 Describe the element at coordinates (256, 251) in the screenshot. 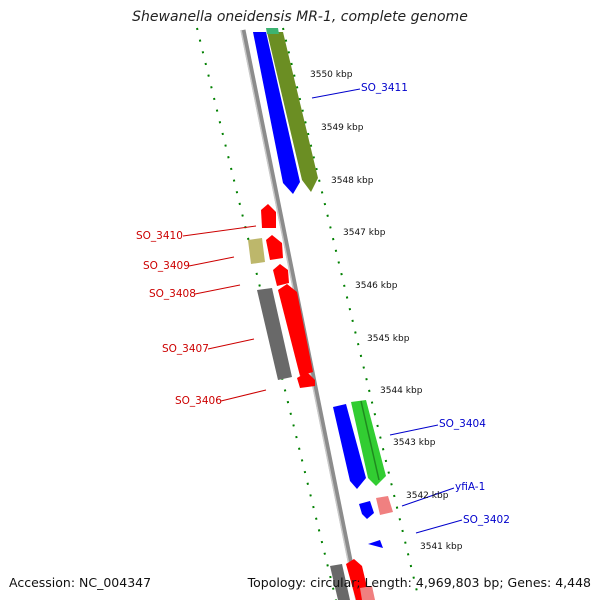

I see `gene-so3409-feature` at that location.